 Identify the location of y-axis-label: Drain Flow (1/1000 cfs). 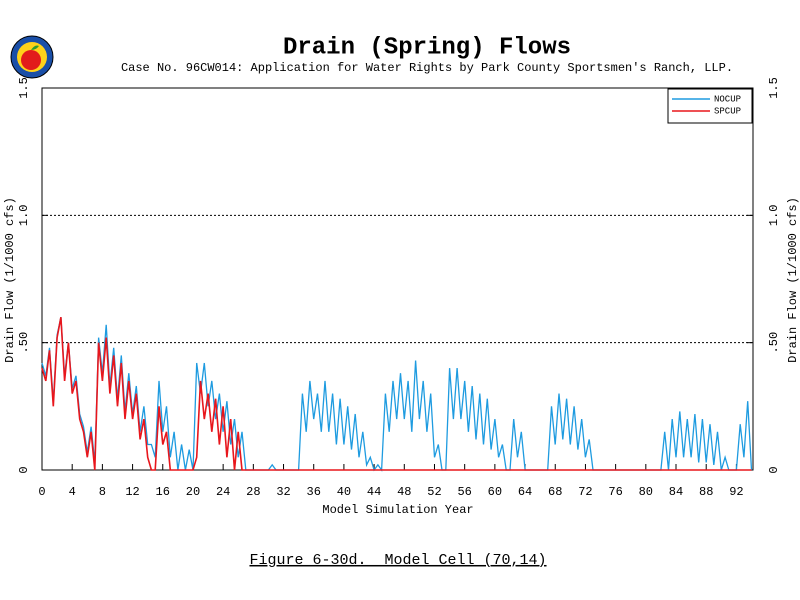
(10, 280).